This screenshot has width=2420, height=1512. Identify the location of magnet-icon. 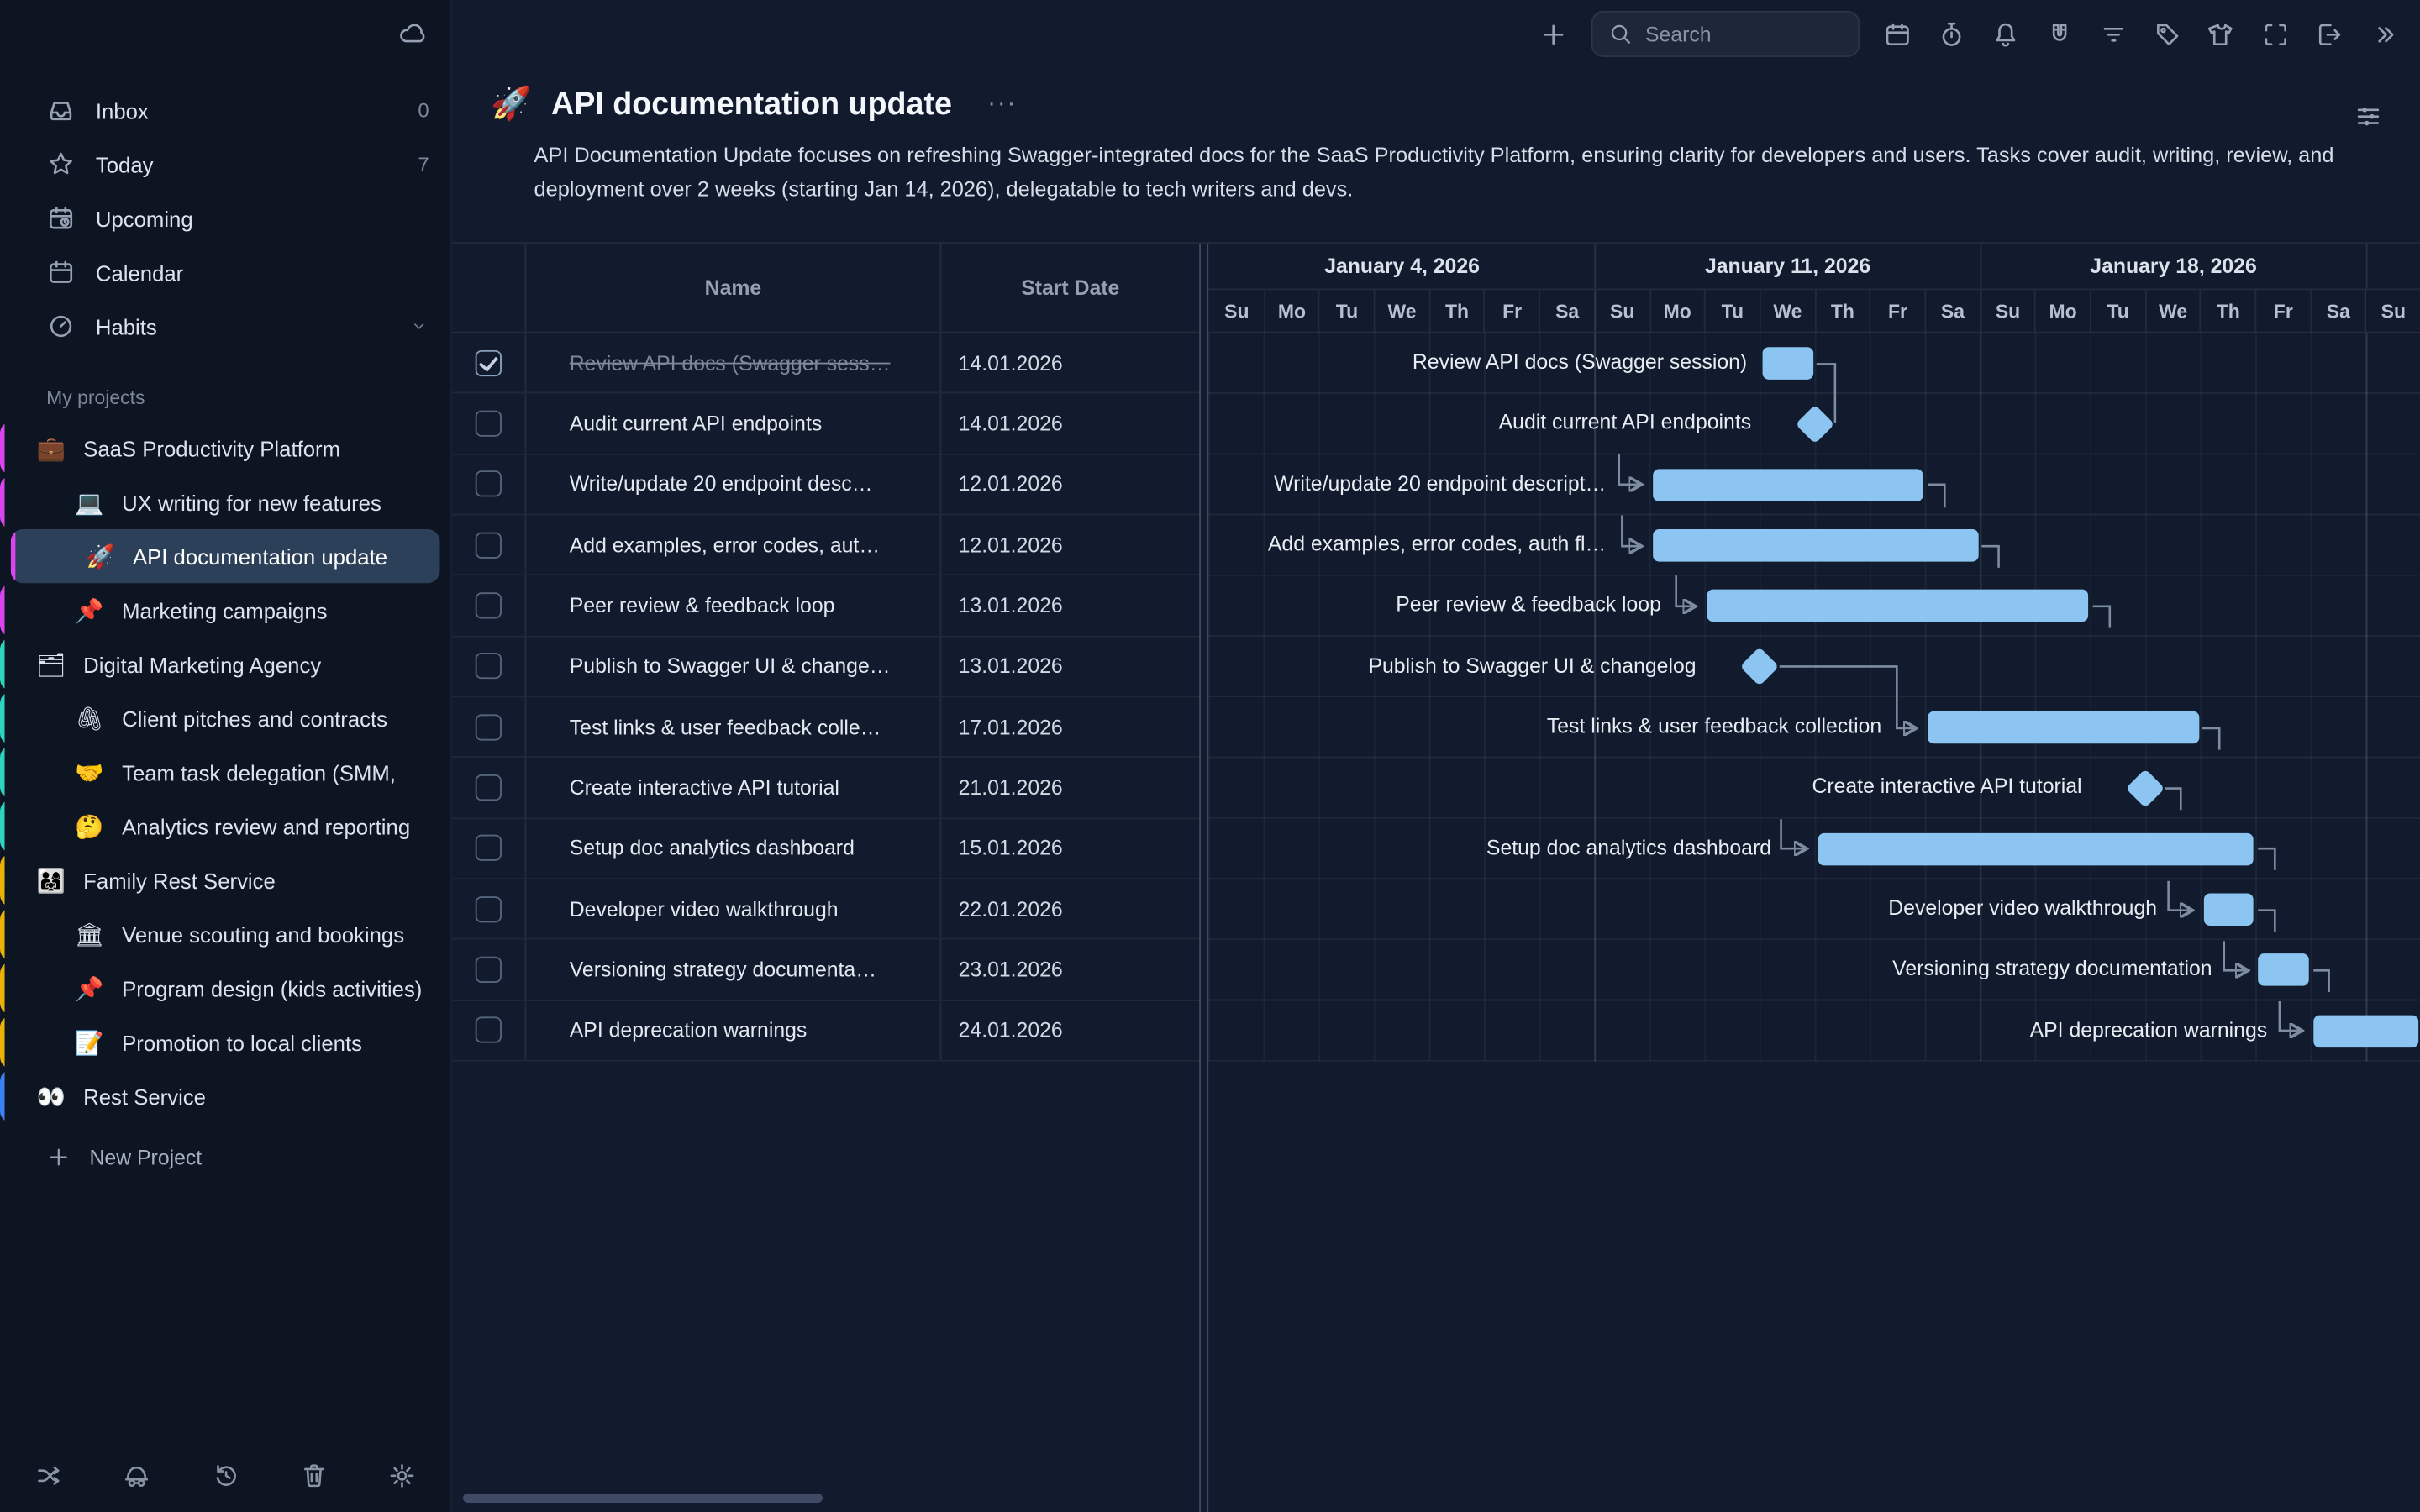
(2060, 34).